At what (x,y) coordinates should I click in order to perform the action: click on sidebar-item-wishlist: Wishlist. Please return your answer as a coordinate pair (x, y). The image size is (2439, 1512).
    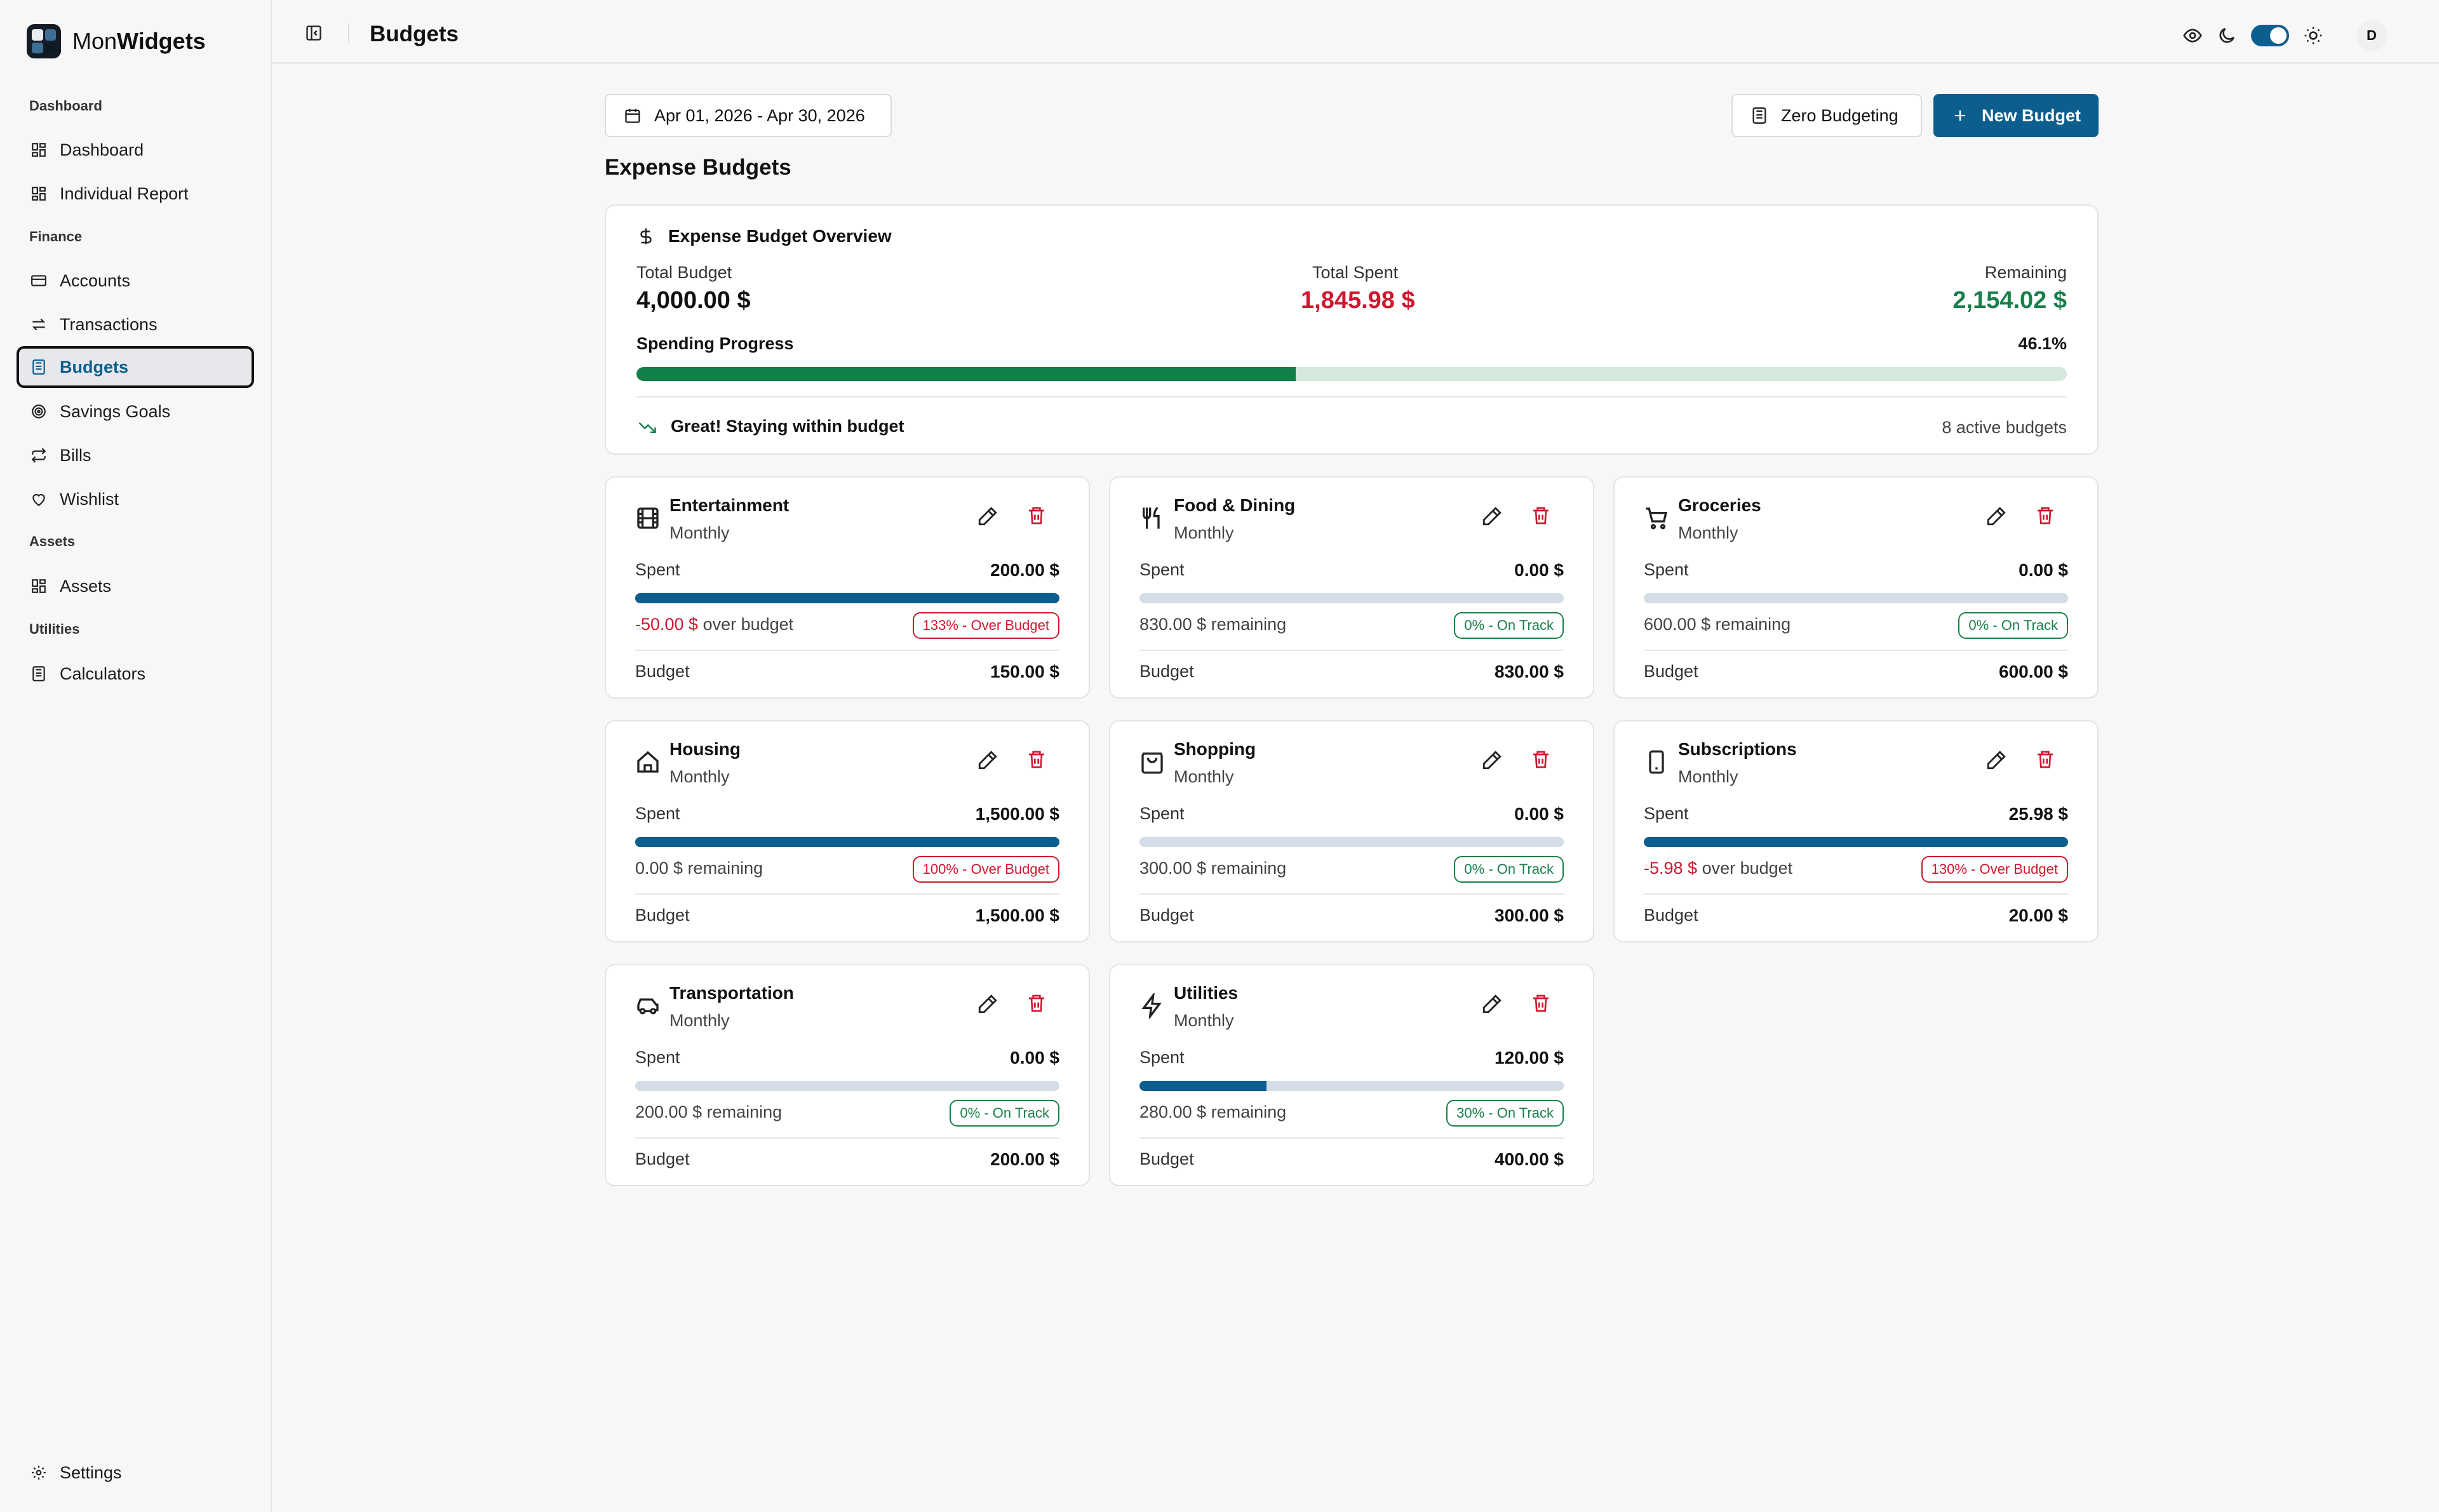
    Looking at the image, I should click on (135, 499).